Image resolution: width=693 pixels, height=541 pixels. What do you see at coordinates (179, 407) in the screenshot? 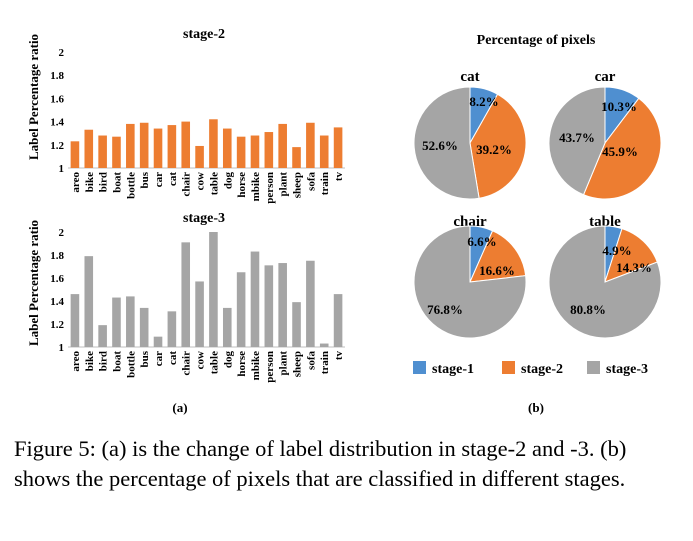
I see `panel-a-label: (a)` at bounding box center [179, 407].